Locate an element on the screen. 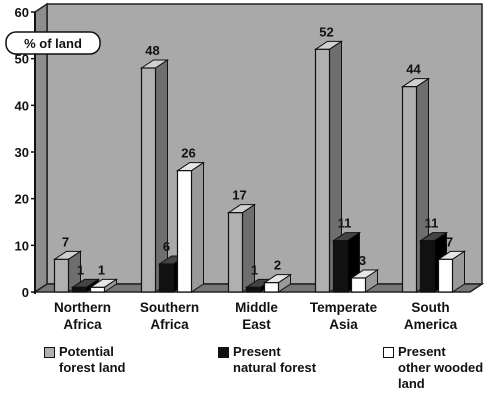 The image size is (500, 404). data-label-potential-forest-land-temperate-asia: 52 is located at coordinates (326, 31).